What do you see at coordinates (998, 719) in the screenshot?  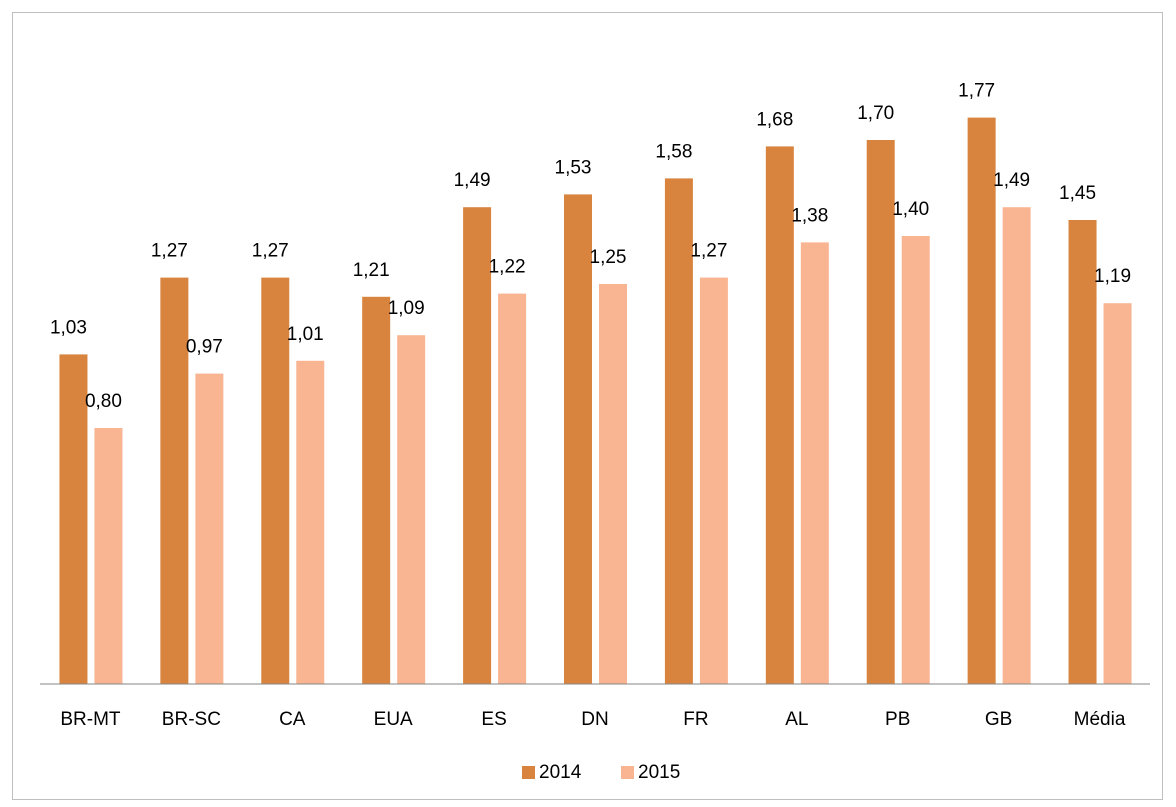 I see `x-tick-label: GB` at bounding box center [998, 719].